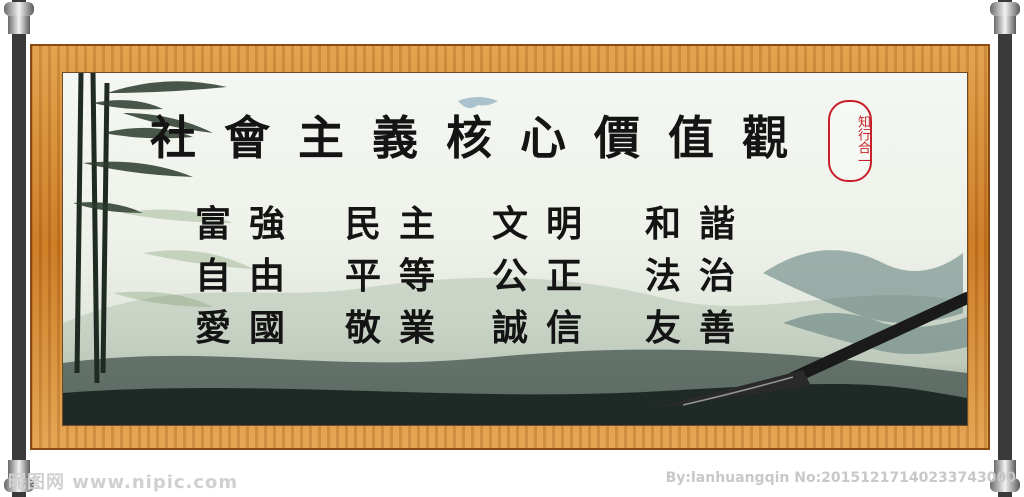 Image resolution: width=1024 pixels, height=497 pixels. I want to click on scroll-rod-right, so click(1005, 248).